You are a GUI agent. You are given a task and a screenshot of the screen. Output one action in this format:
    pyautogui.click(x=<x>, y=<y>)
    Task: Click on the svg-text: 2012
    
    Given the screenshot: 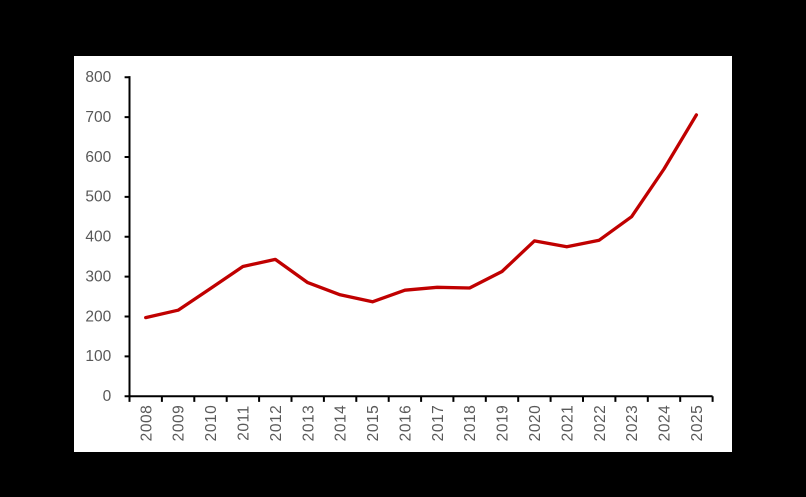 What is the action you would take?
    pyautogui.click(x=276, y=423)
    